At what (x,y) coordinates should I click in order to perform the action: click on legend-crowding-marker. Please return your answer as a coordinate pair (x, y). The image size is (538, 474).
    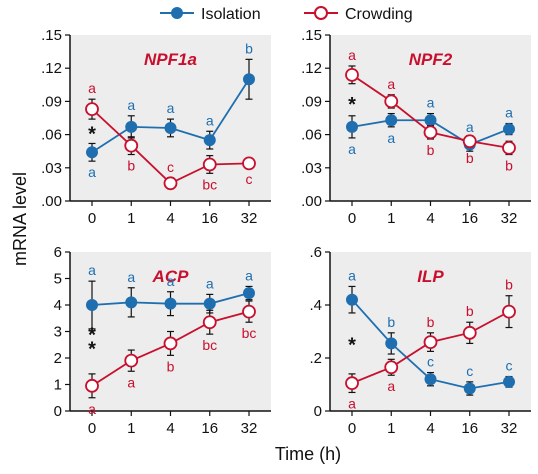
    Looking at the image, I should click on (321, 13).